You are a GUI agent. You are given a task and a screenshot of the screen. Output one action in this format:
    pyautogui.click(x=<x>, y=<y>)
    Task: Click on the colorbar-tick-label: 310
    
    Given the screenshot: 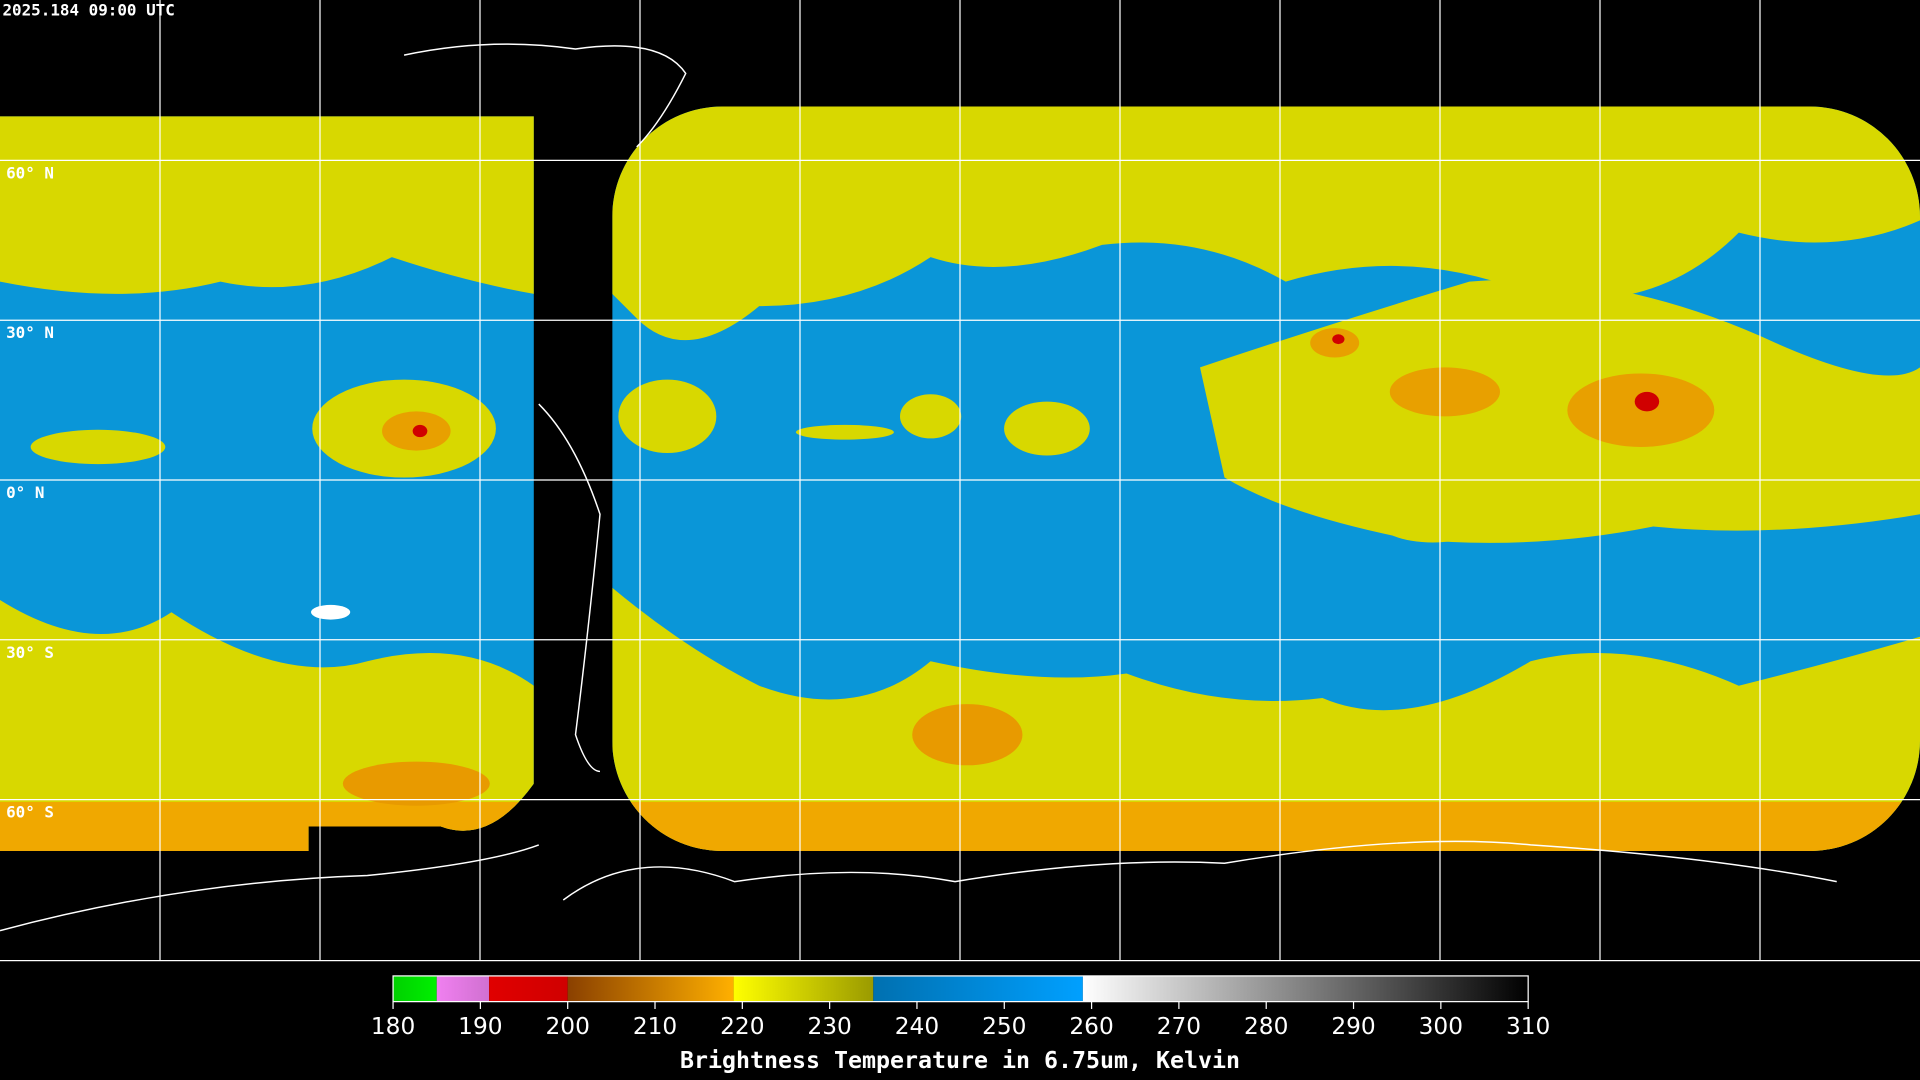 What is the action you would take?
    pyautogui.click(x=1528, y=1026)
    